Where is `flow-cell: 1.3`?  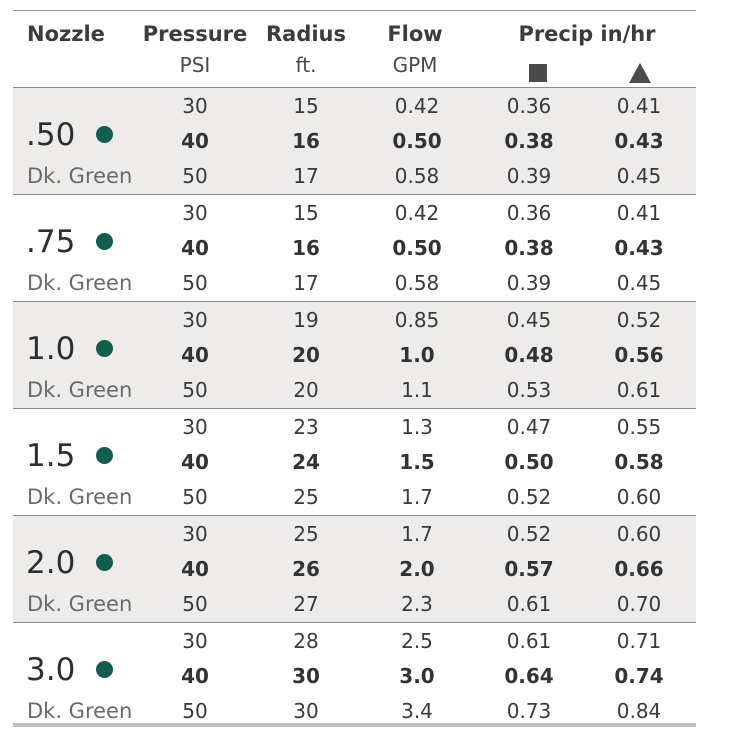
flow-cell: 1.3 is located at coordinates (417, 427).